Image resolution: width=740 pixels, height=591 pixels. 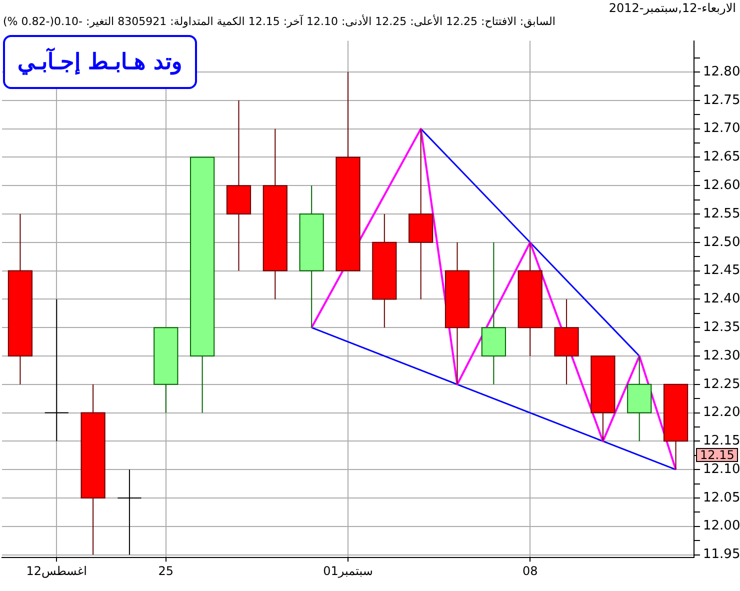 I want to click on y-tick-label: 12.10, so click(x=721, y=469).